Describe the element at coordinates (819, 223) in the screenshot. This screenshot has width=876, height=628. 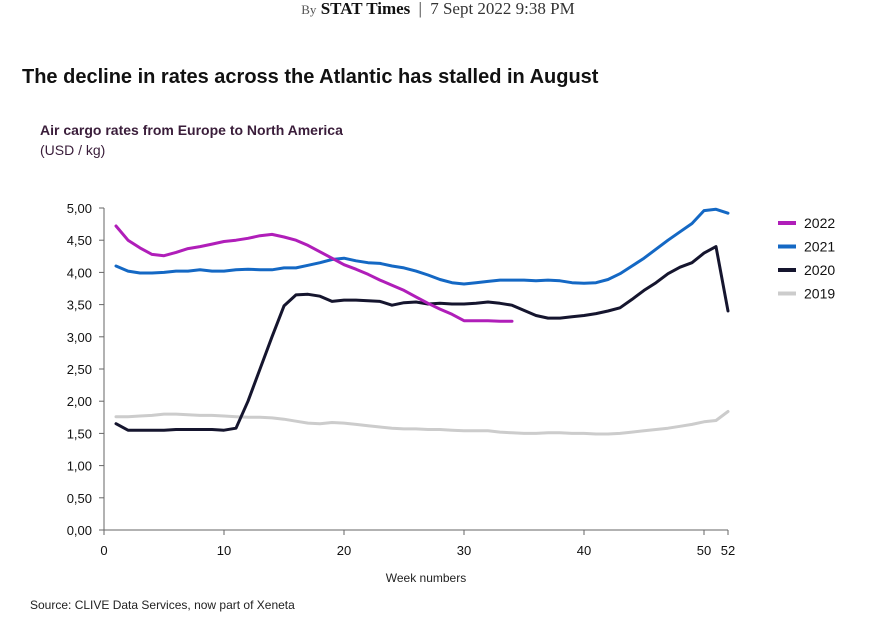
I see `legend-label-2022: 2022` at that location.